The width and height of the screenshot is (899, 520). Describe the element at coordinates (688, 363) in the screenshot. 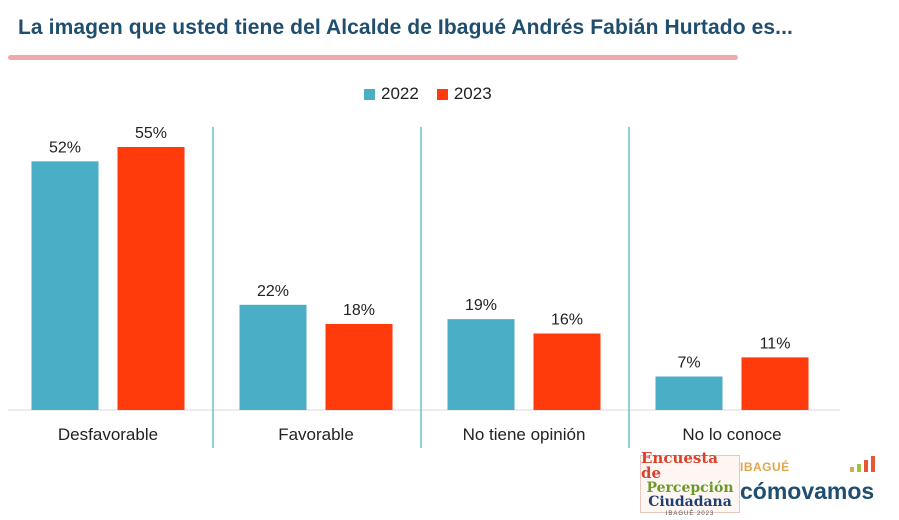

I see `data-label-2022-3: 7%` at that location.